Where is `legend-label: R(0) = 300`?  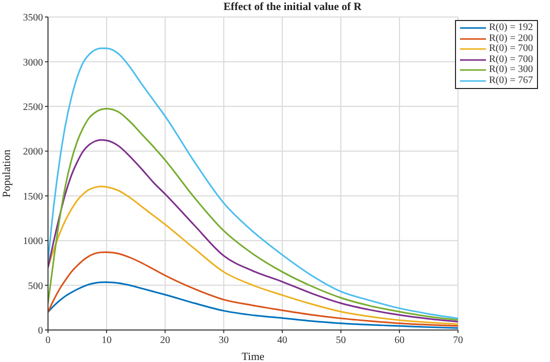 legend-label: R(0) = 300 is located at coordinates (511, 70).